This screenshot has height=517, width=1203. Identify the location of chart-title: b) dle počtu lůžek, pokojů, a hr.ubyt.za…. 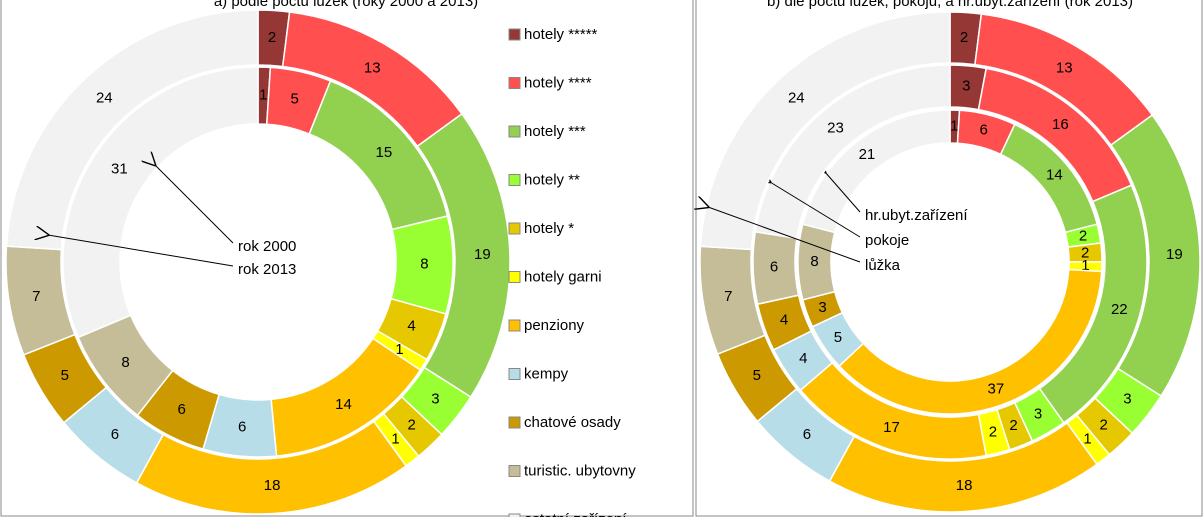
(950, 5).